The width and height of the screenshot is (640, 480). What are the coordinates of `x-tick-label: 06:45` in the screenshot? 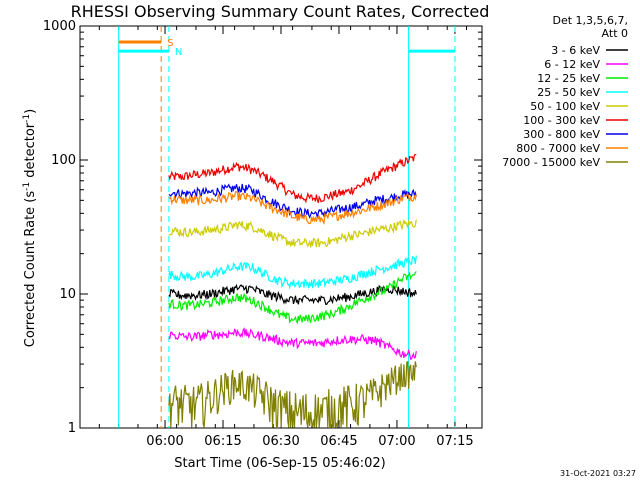 It's located at (338, 441).